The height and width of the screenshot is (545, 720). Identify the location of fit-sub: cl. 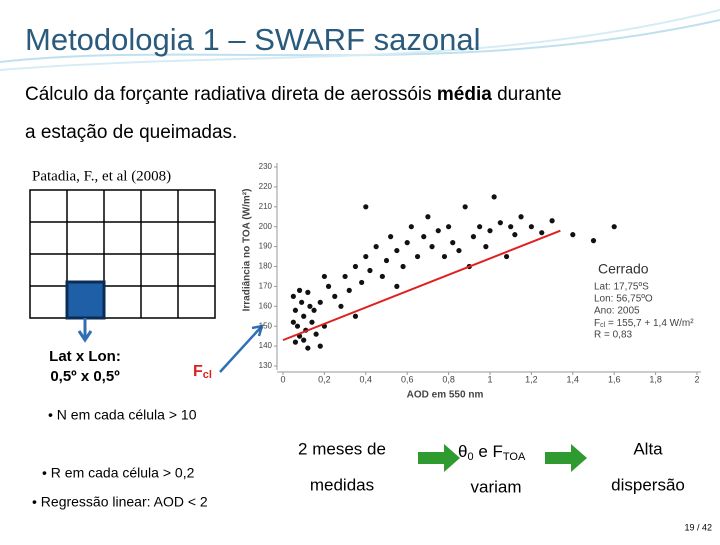
(603, 325).